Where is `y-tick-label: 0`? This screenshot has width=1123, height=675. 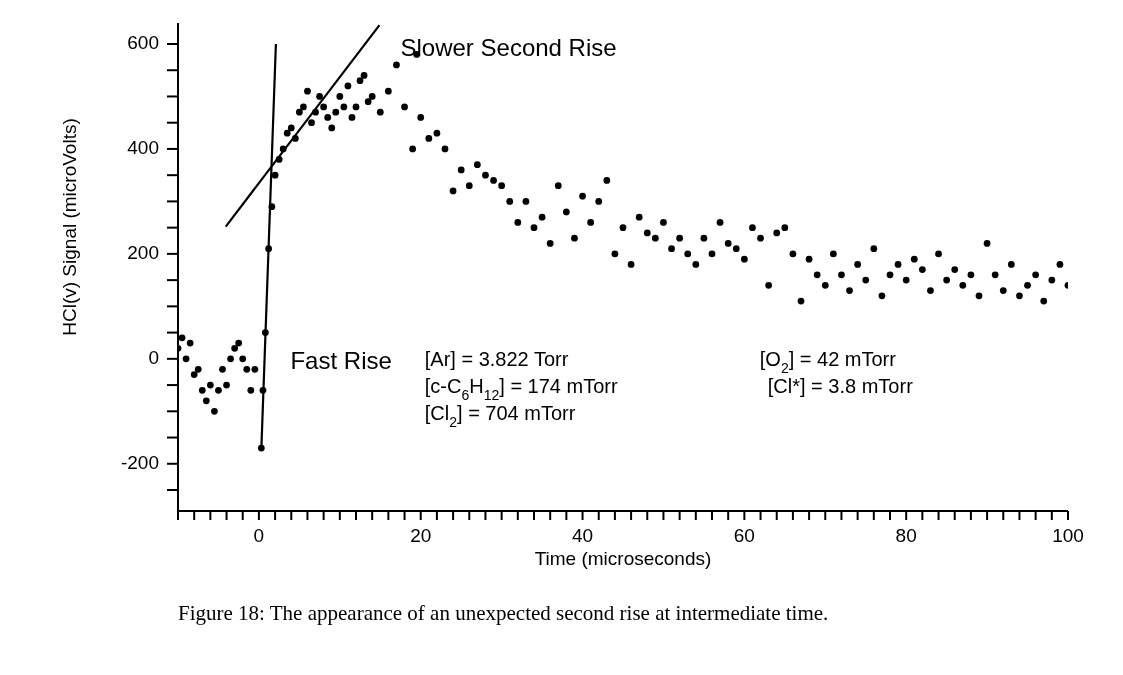 y-tick-label: 0 is located at coordinates (153, 357).